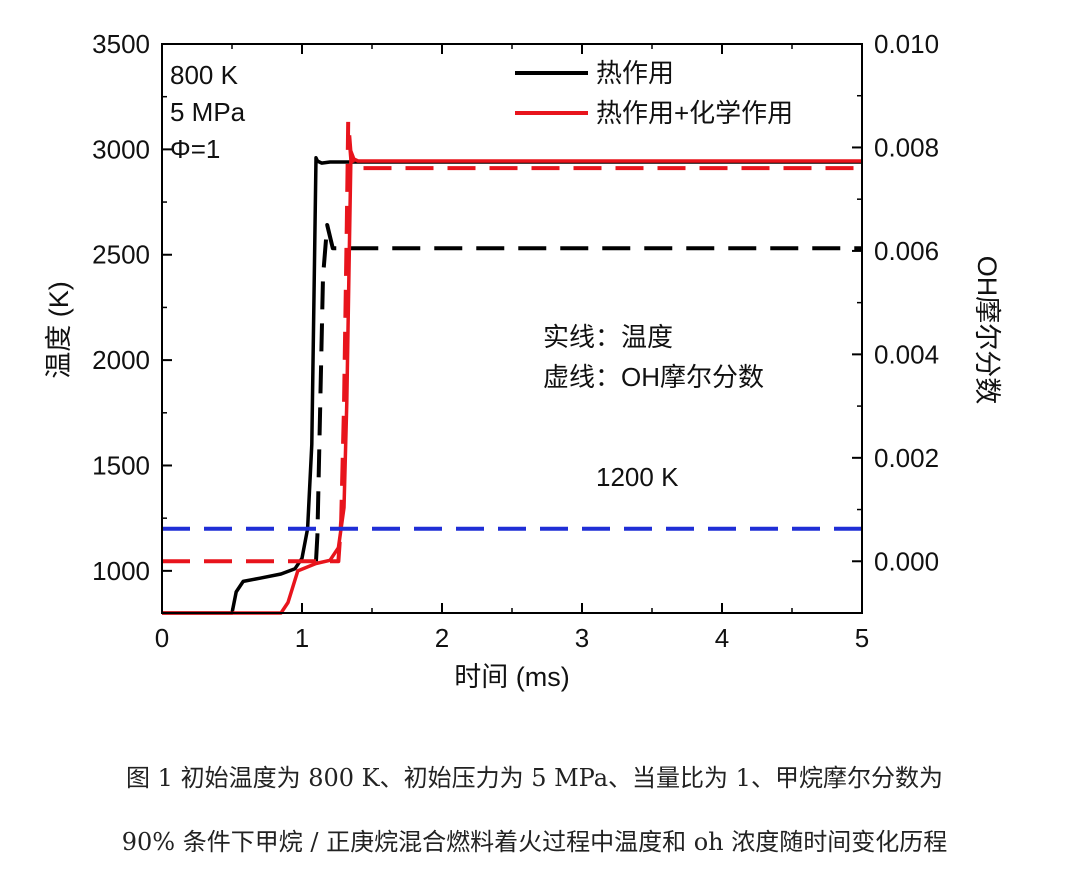 The width and height of the screenshot is (1069, 893). What do you see at coordinates (654, 93) in the screenshot?
I see `legend: 热作用 热作用+化学作用` at bounding box center [654, 93].